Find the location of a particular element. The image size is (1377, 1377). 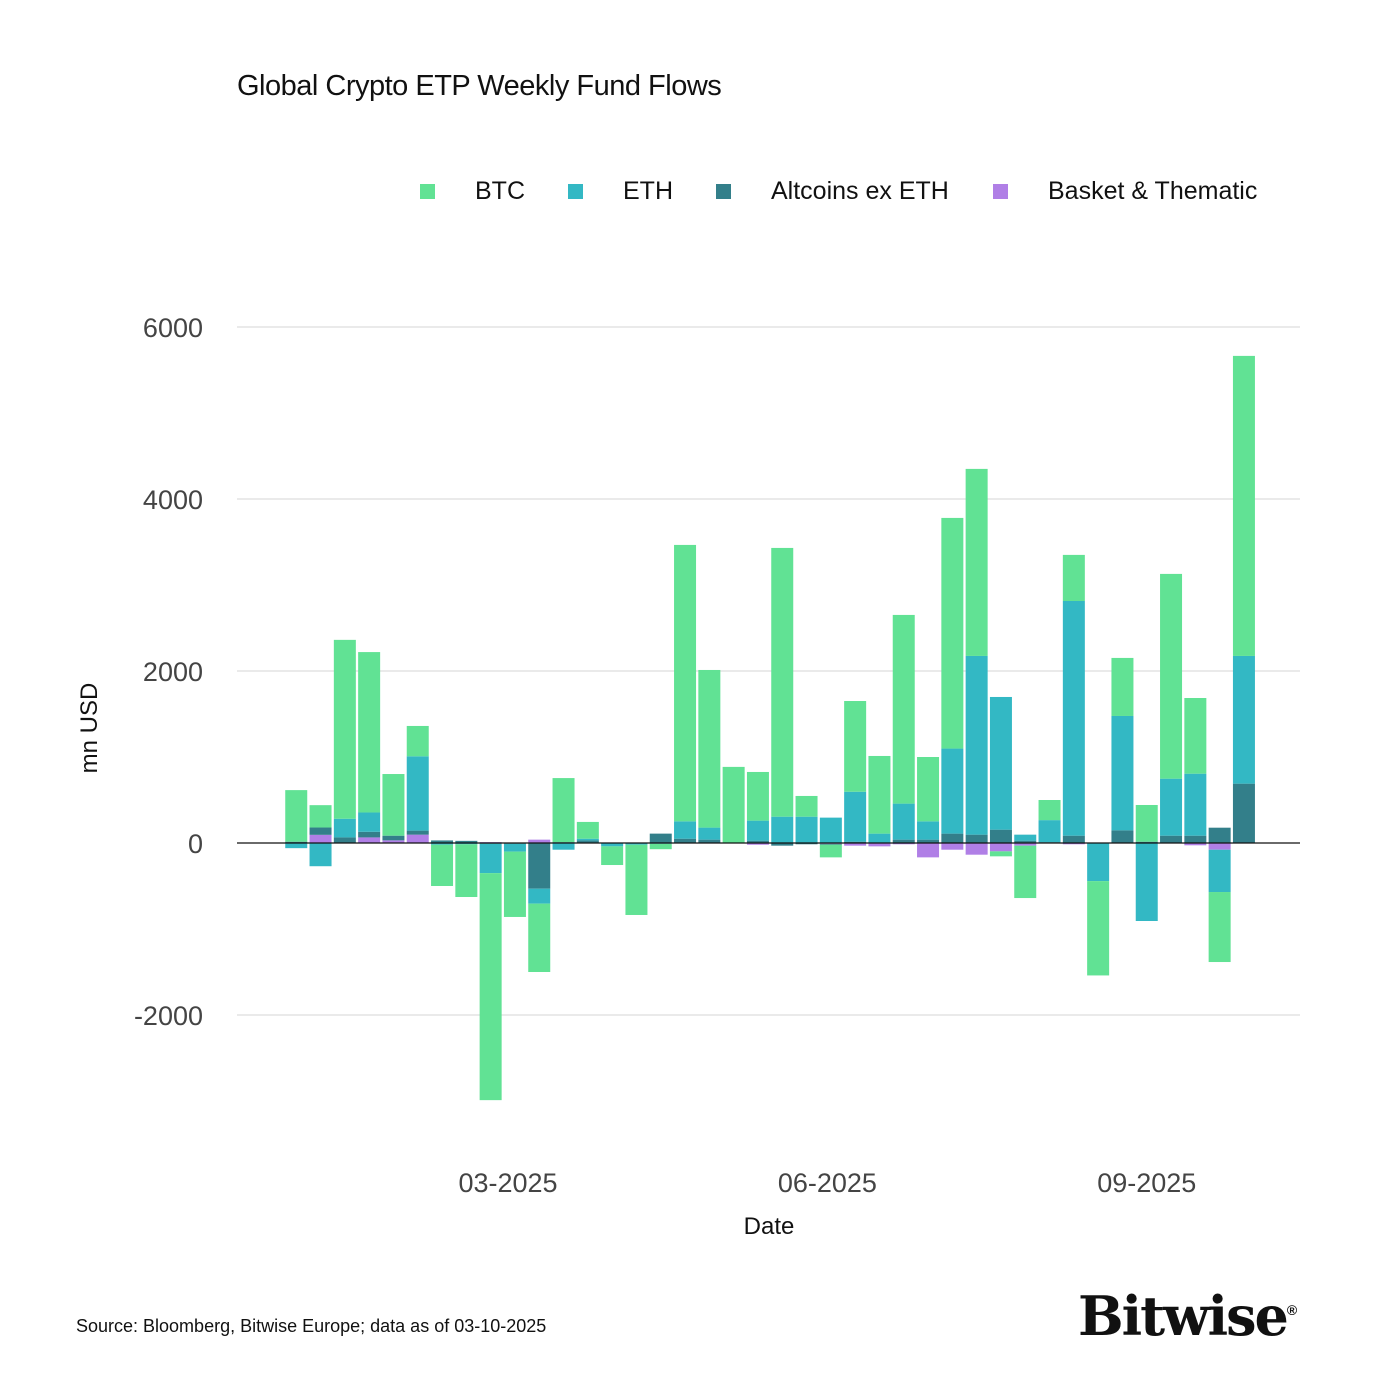

registered-mark: ® is located at coordinates (1292, 1310).